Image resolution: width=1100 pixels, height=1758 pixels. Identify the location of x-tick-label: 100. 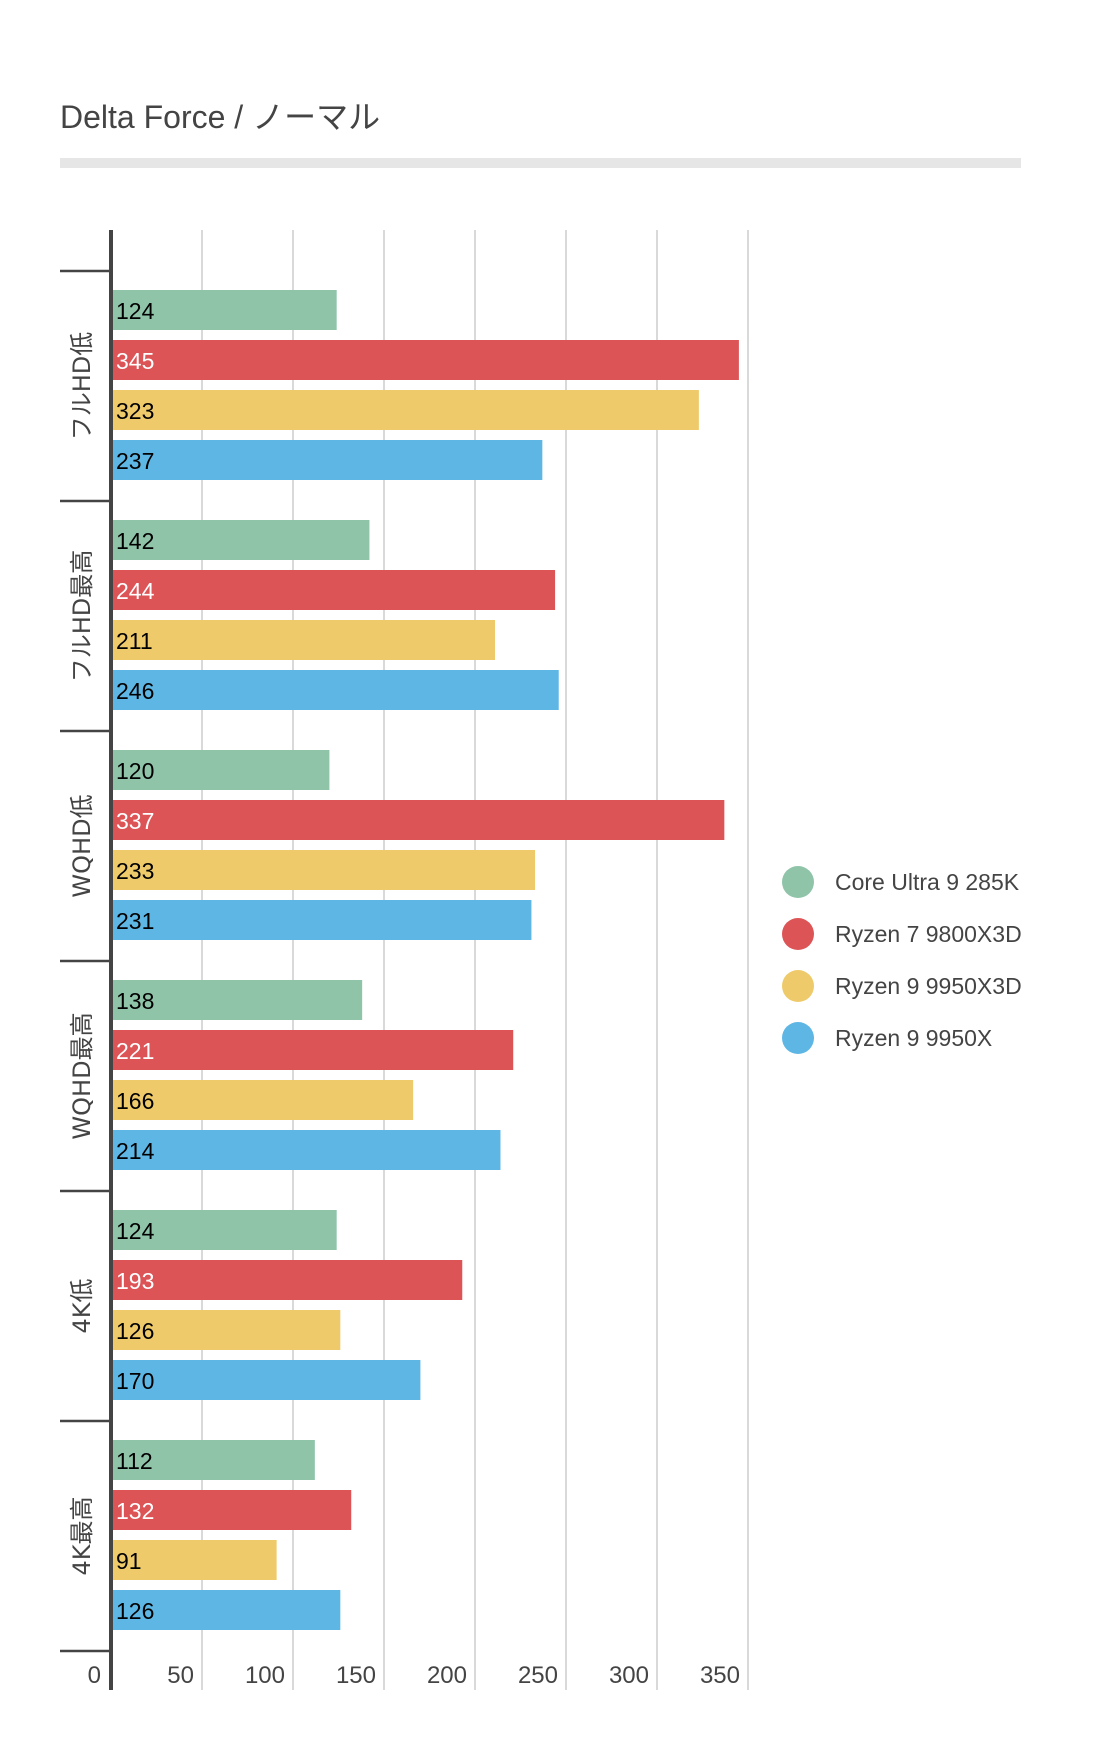
(265, 1675).